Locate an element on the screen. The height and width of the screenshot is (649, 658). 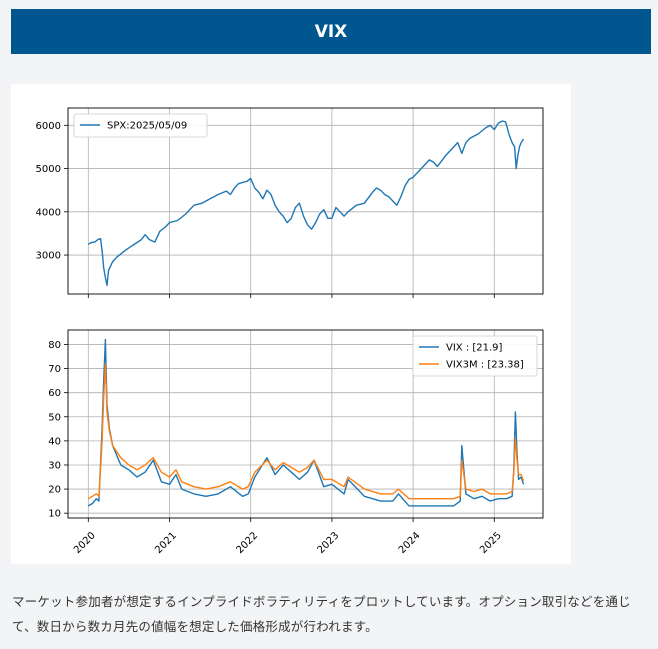
legend-label: VIX : [21.9] is located at coordinates (474, 348).